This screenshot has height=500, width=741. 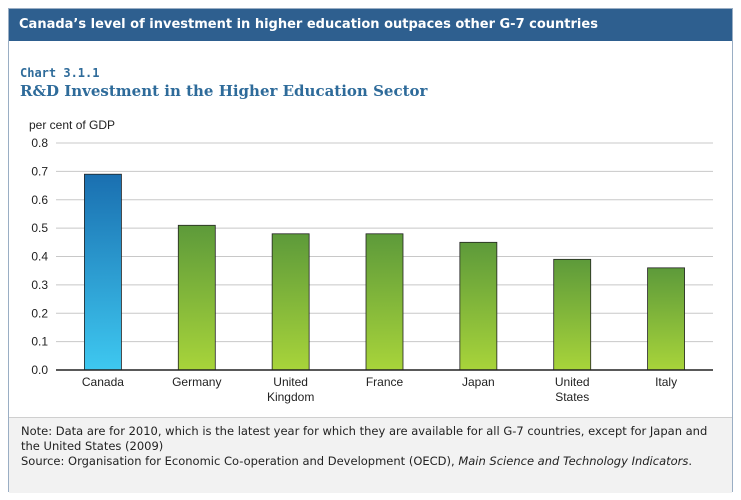 What do you see at coordinates (72, 125) in the screenshot?
I see `y-axis-label: per cent of GDP` at bounding box center [72, 125].